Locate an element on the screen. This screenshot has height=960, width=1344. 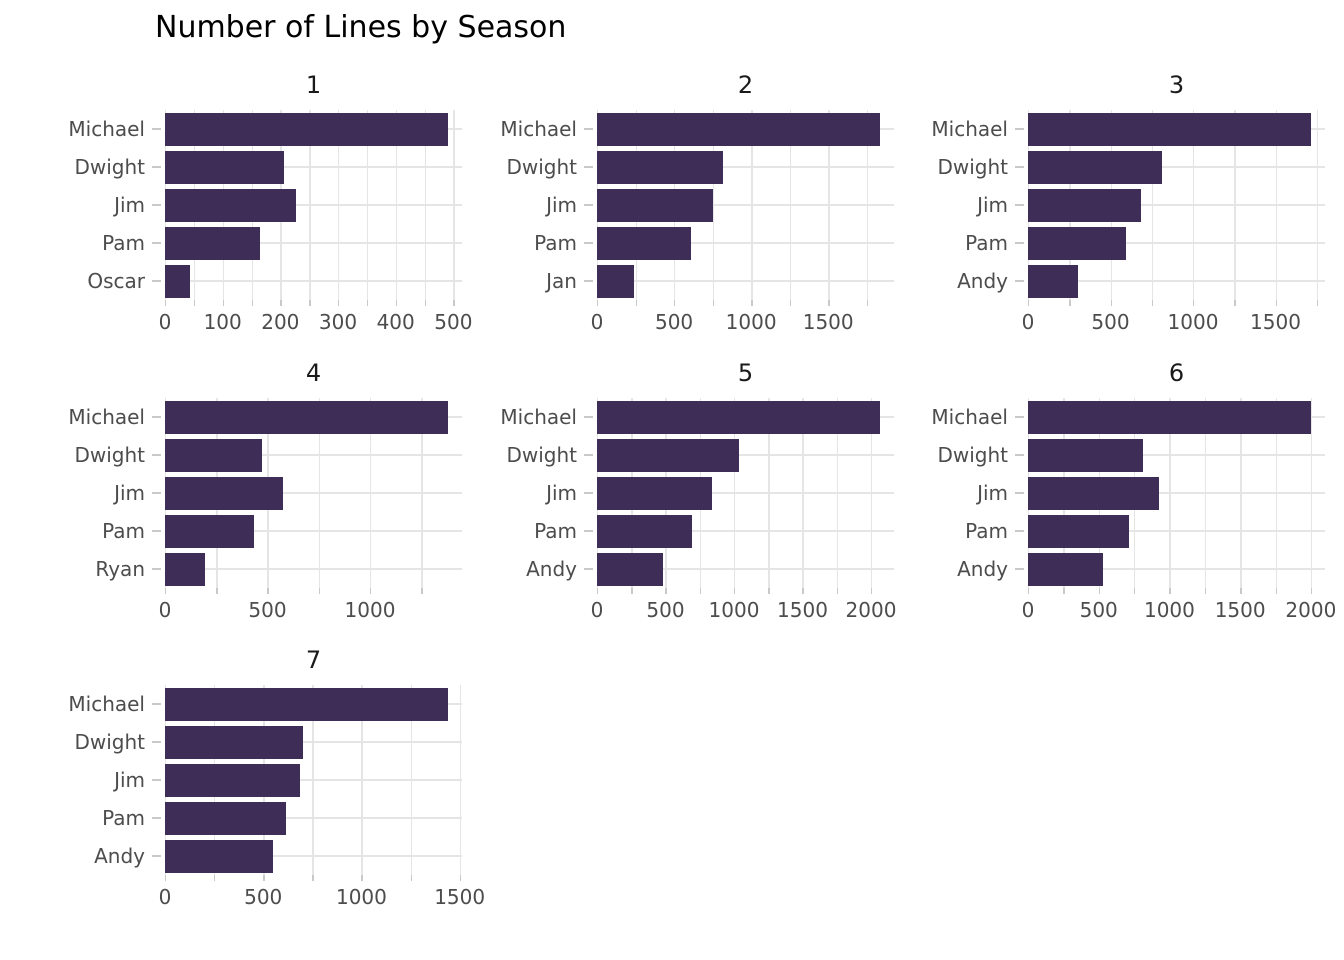
x-tick-label: 0 is located at coordinates (165, 897).